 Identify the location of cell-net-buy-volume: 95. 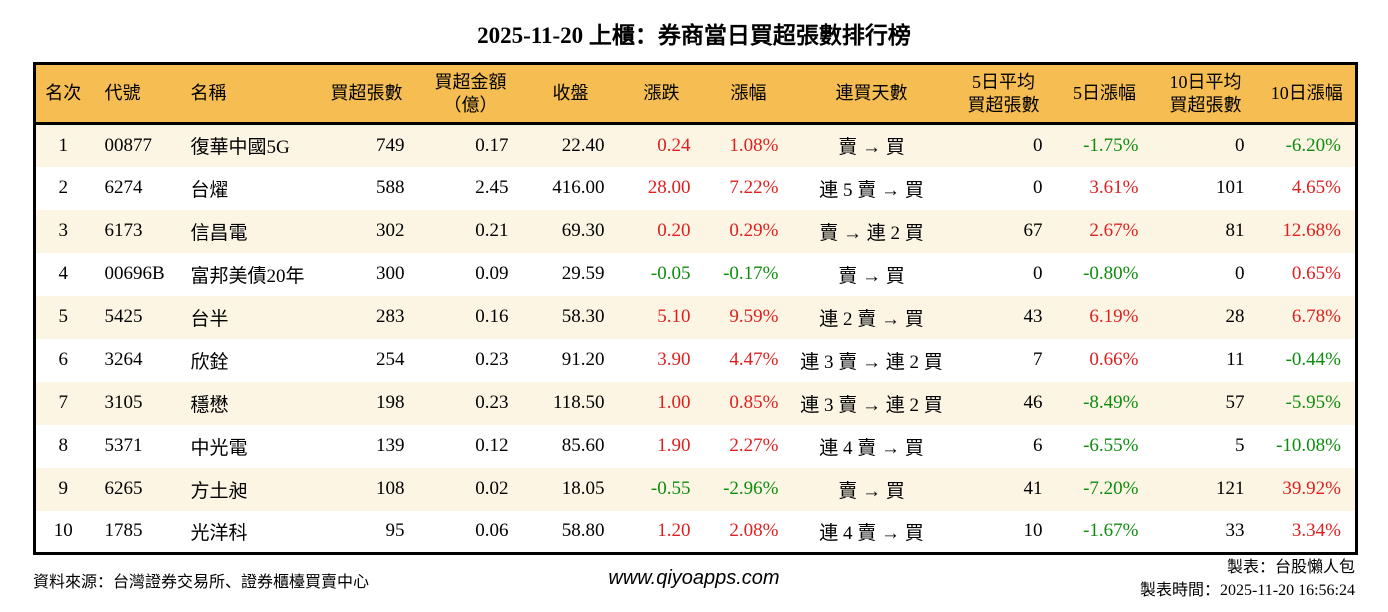
(395, 531).